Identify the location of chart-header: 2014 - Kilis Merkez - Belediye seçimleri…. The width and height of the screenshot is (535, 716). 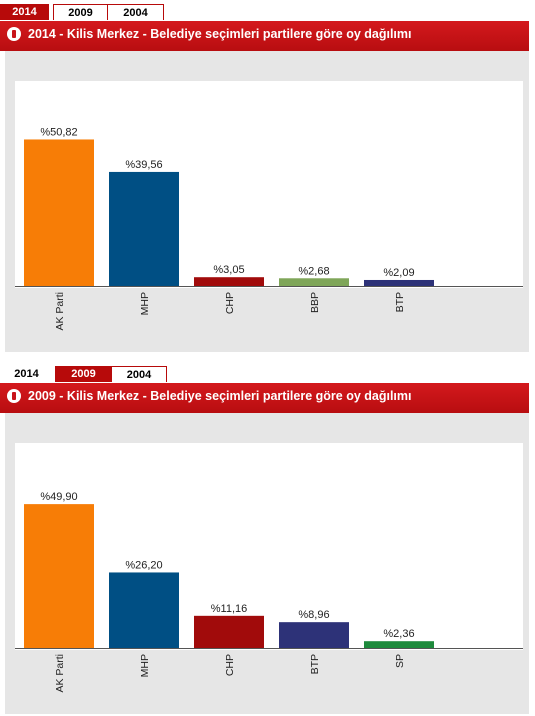
(264, 36).